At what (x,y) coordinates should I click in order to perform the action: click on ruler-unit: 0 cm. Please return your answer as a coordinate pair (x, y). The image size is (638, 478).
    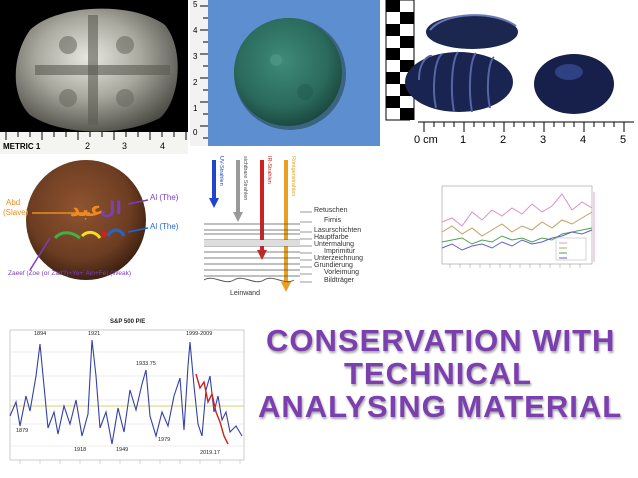
    Looking at the image, I should click on (426, 140).